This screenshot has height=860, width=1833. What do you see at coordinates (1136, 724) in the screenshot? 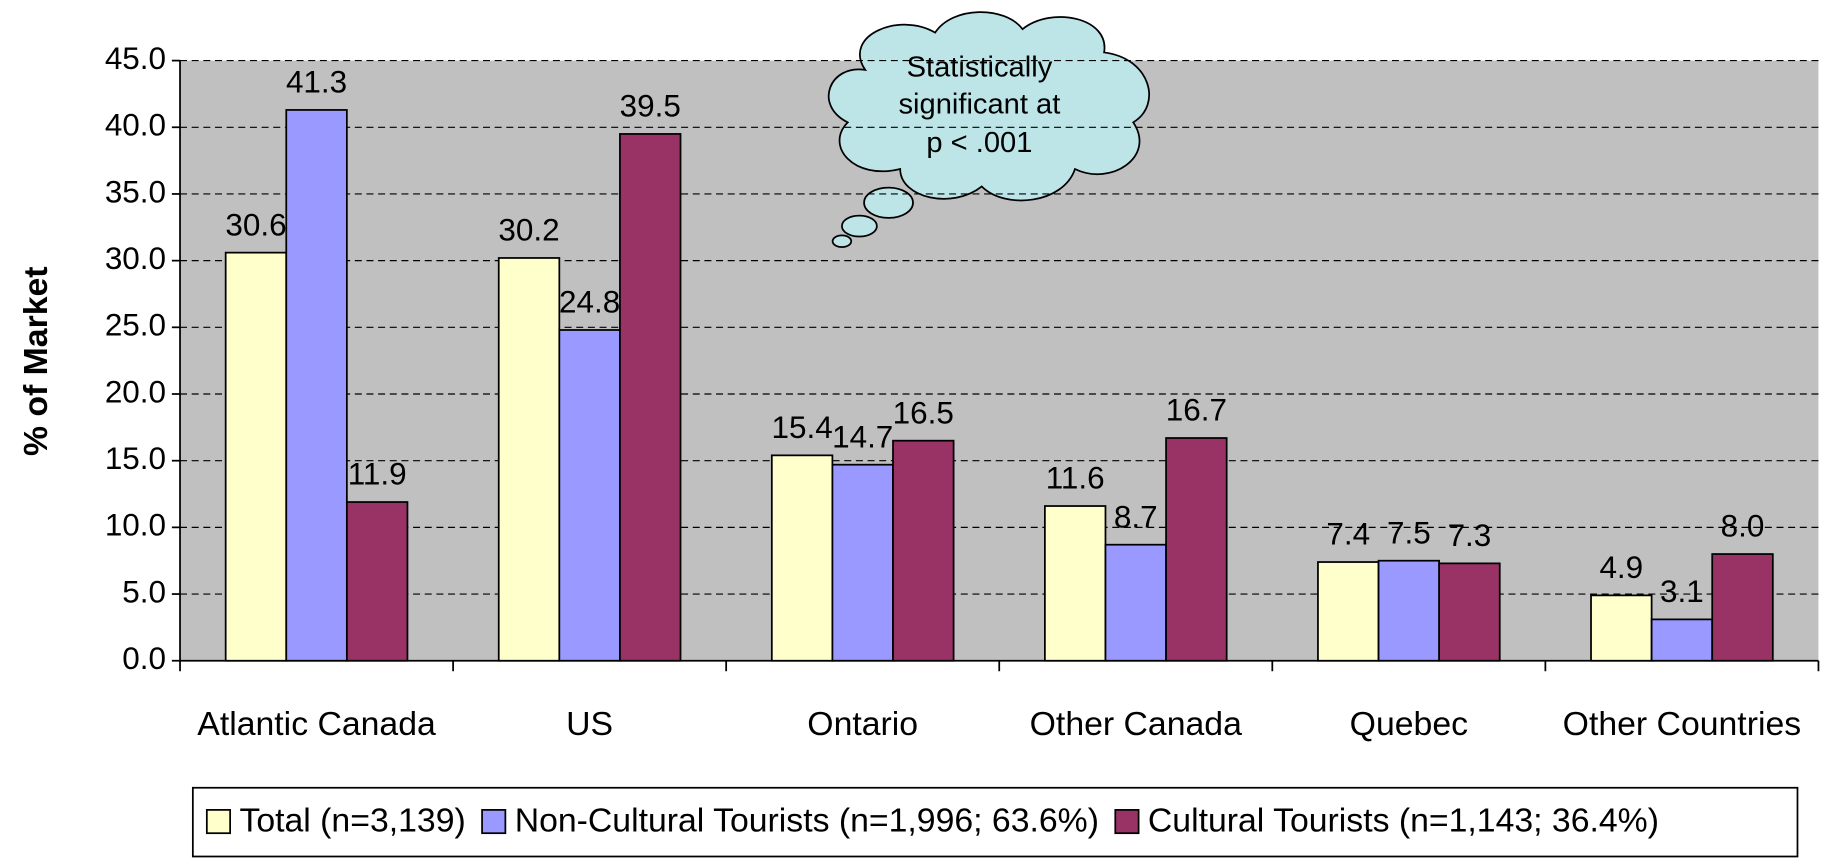
I see `x-tick-label: Other Canada` at bounding box center [1136, 724].